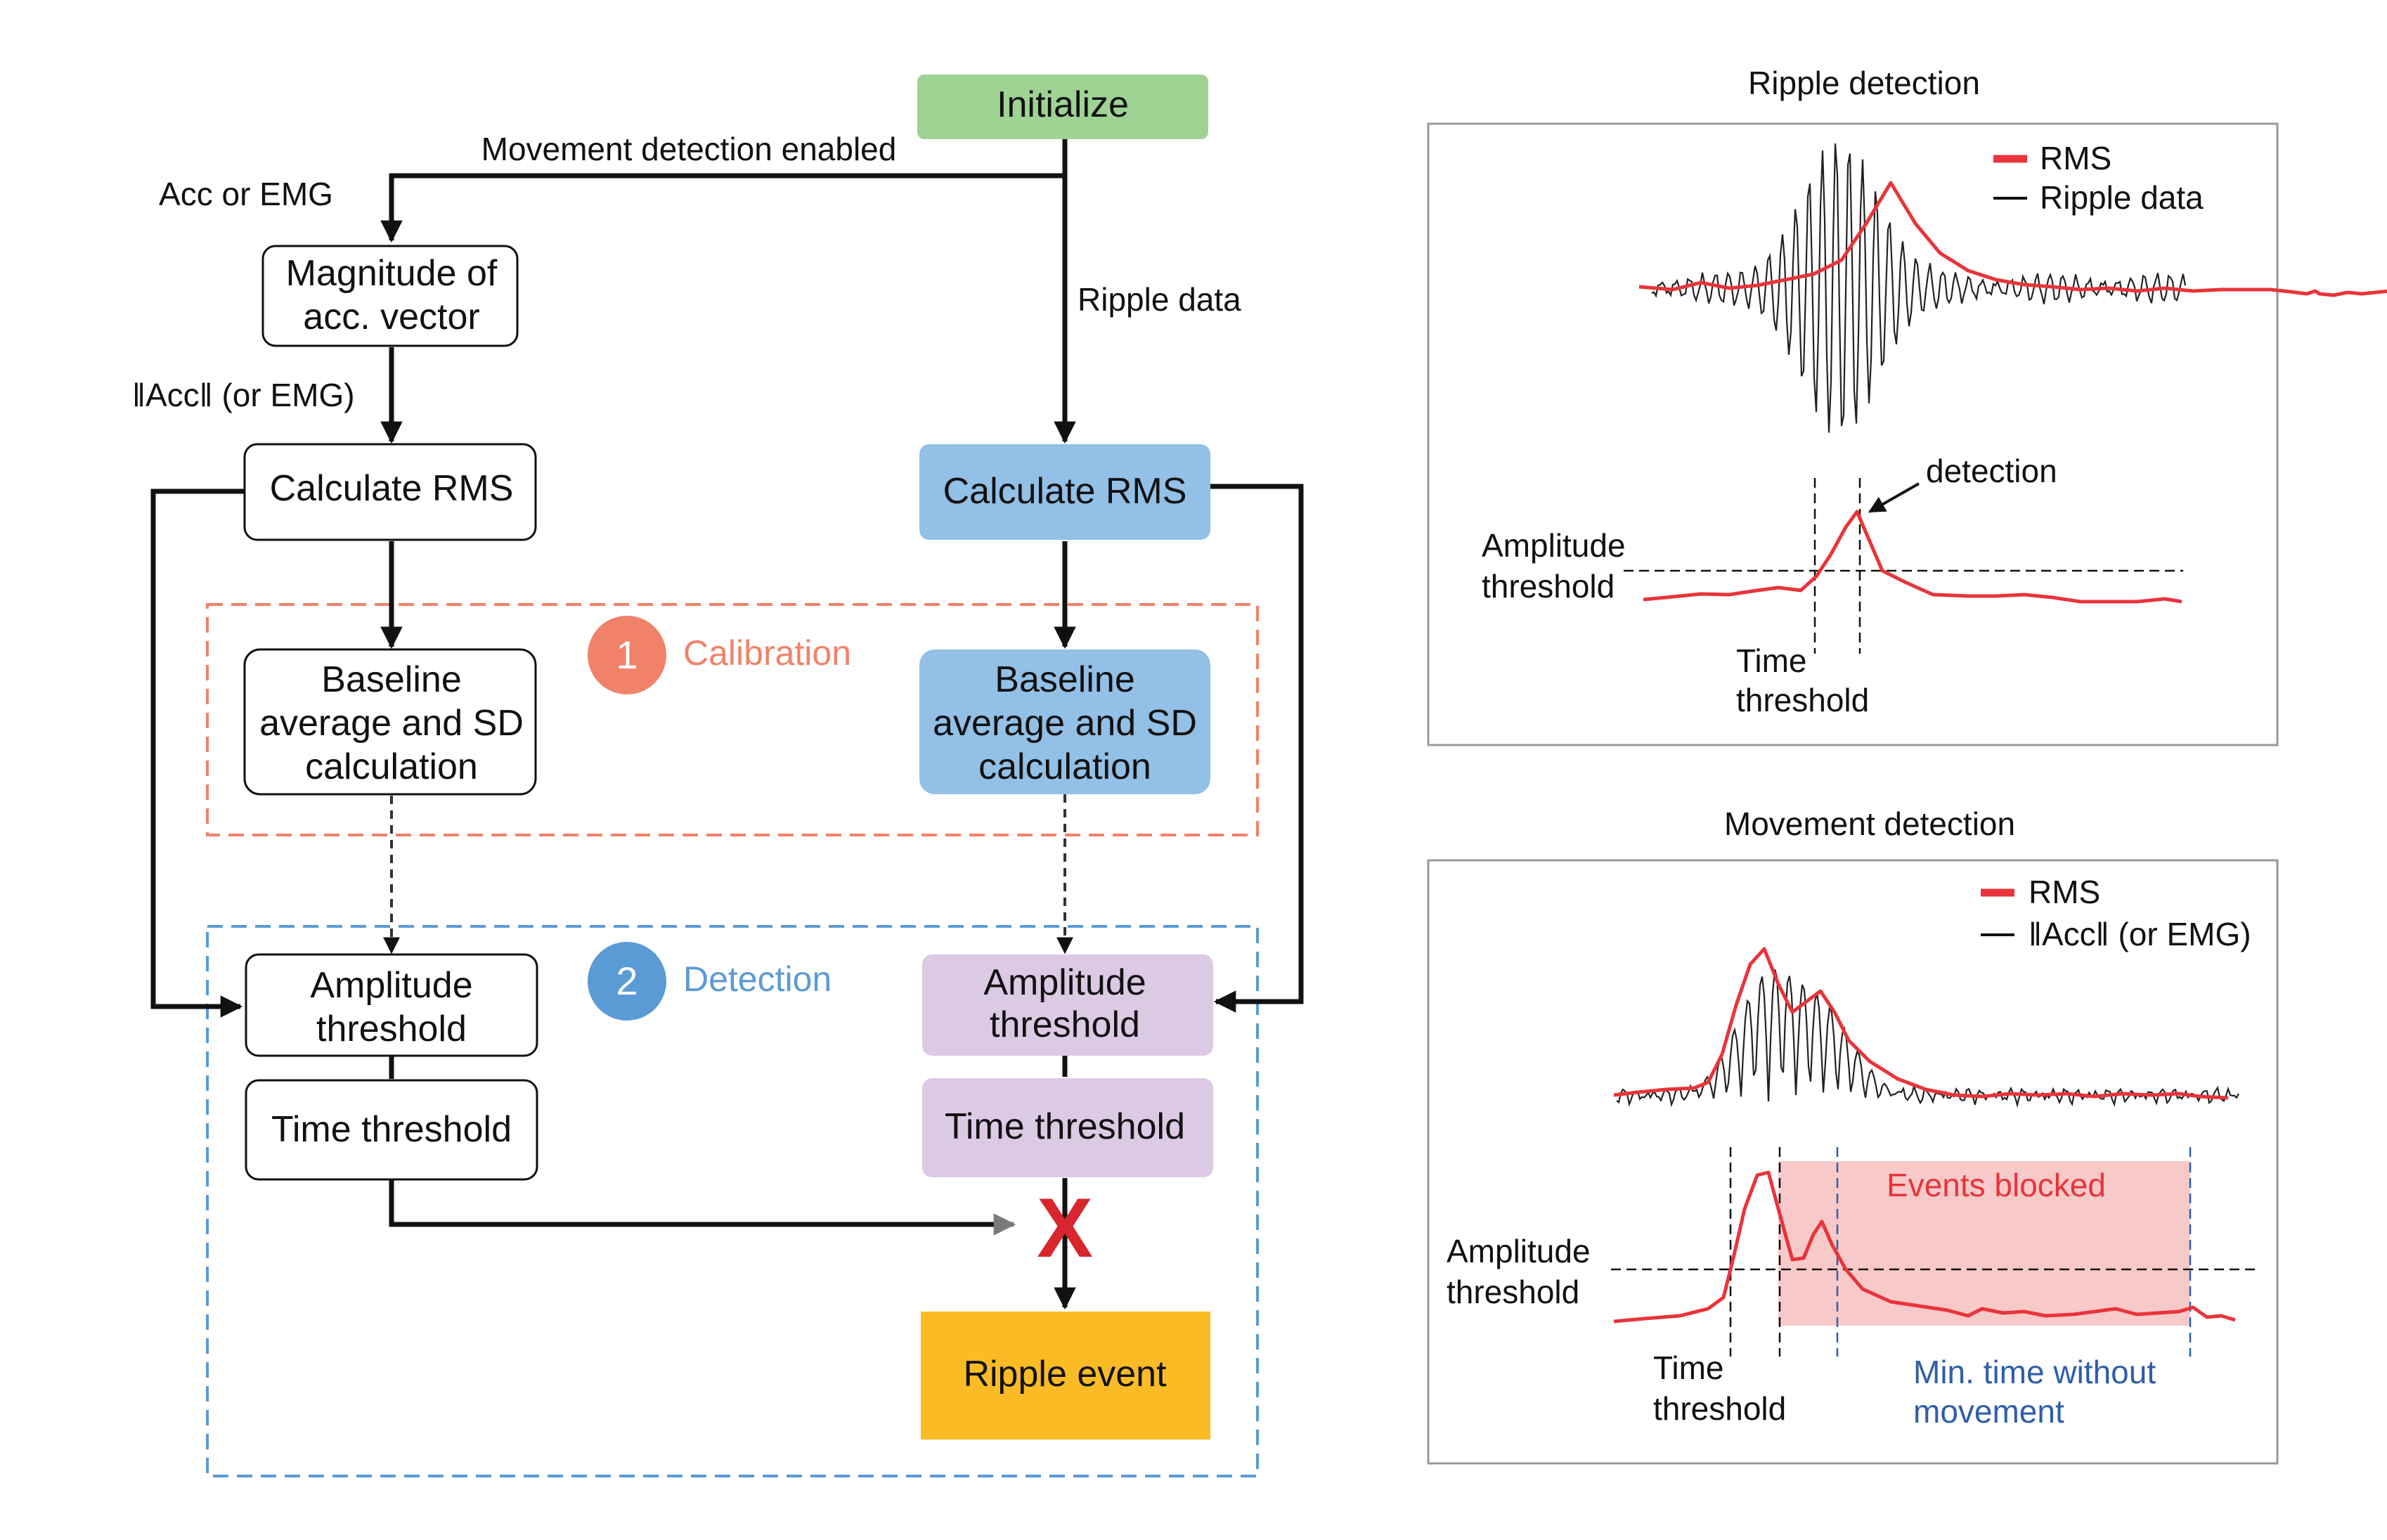 The width and height of the screenshot is (2387, 1540). I want to click on left-amp-node, so click(391, 1005).